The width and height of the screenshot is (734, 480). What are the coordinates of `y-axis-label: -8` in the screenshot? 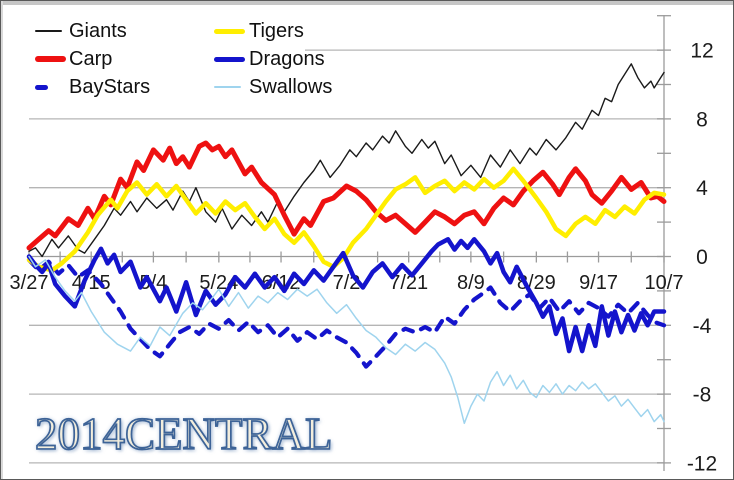 It's located at (702, 395).